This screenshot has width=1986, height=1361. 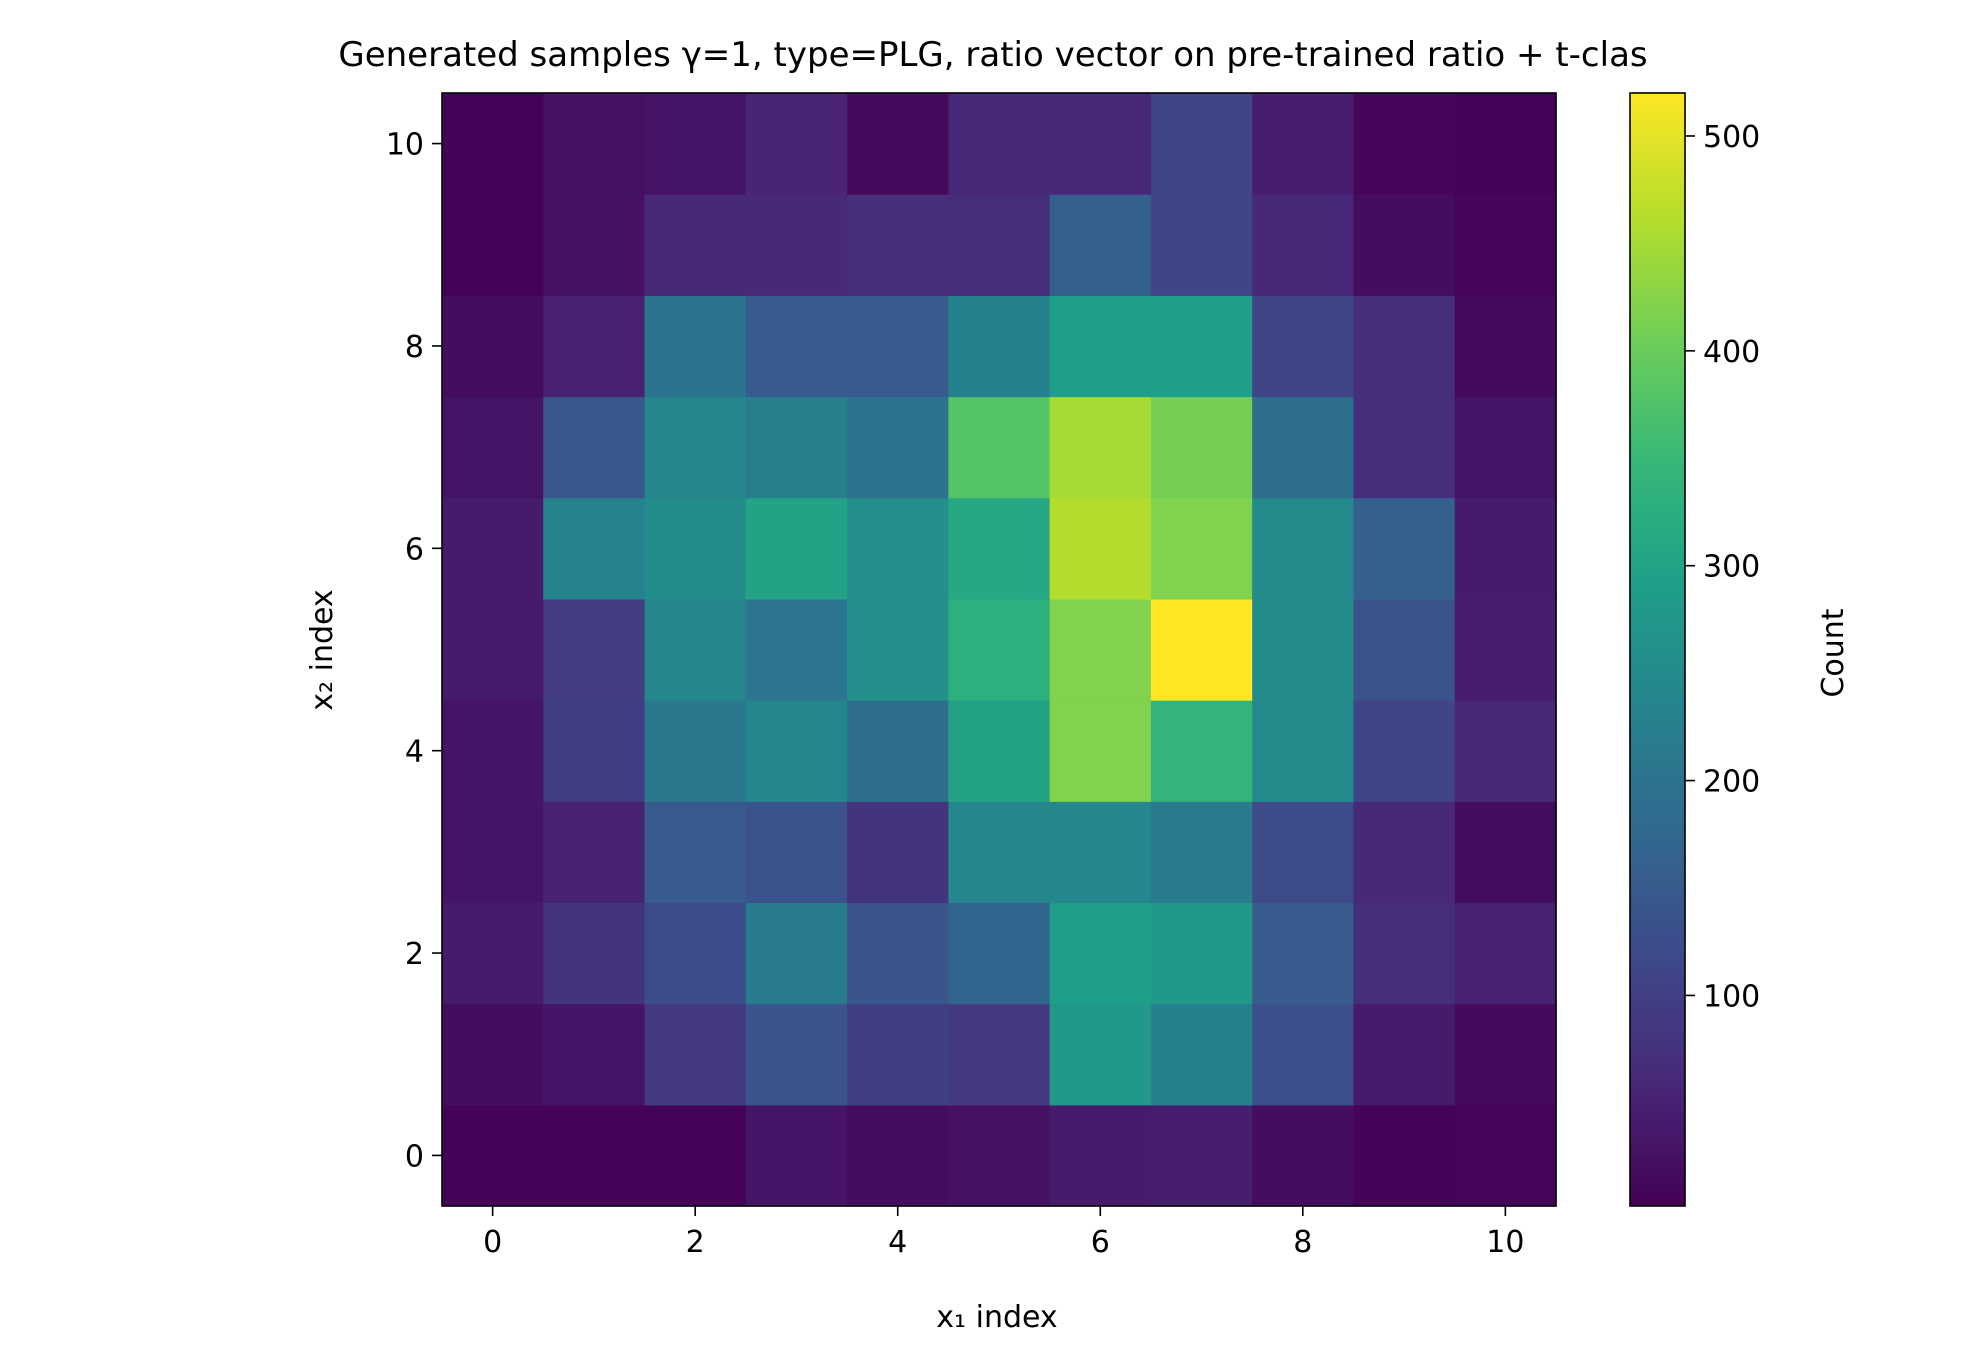 What do you see at coordinates (414, 651) in the screenshot?
I see `y-axis-ticks: 0 2 4 6 8 10` at bounding box center [414, 651].